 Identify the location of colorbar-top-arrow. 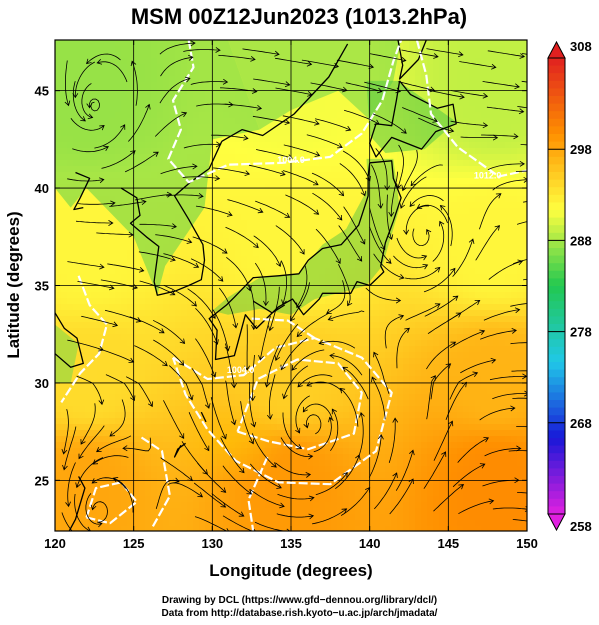
(556, 49).